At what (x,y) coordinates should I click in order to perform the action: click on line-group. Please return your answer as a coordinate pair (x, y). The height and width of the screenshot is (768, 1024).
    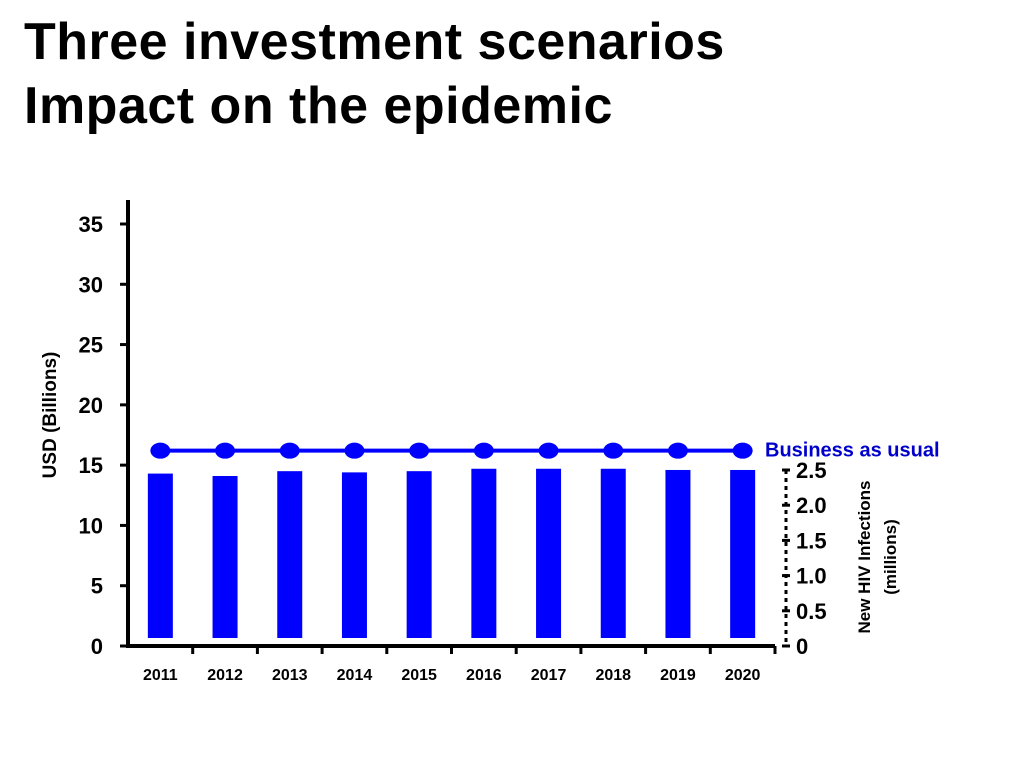
    Looking at the image, I should click on (451, 450).